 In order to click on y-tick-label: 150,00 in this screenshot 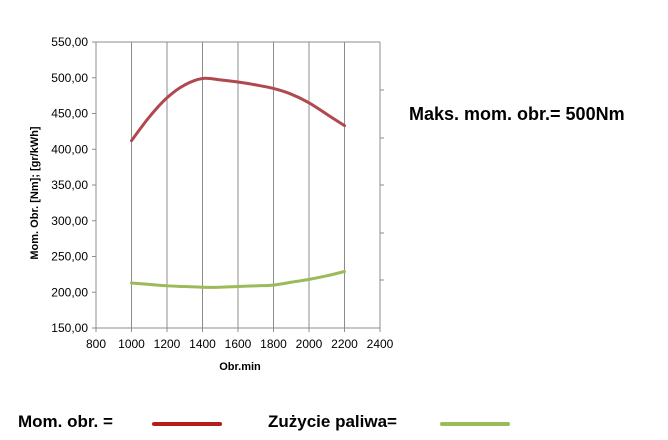, I will do `click(69, 328)`.